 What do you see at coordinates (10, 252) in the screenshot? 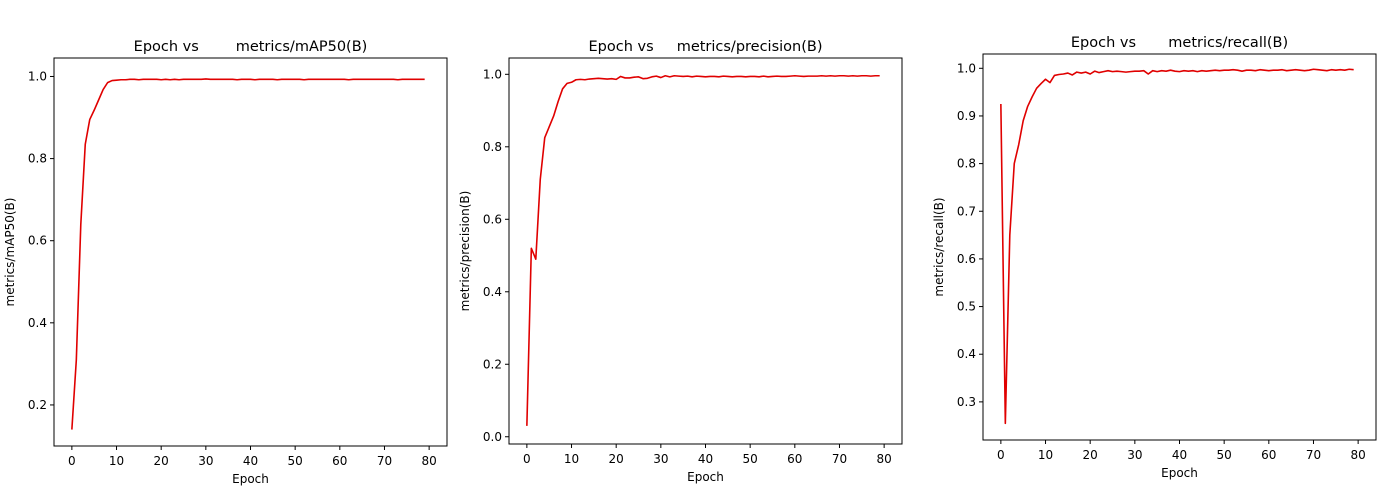
I see `y-axis-label: metrics/mAP50(B)` at bounding box center [10, 252].